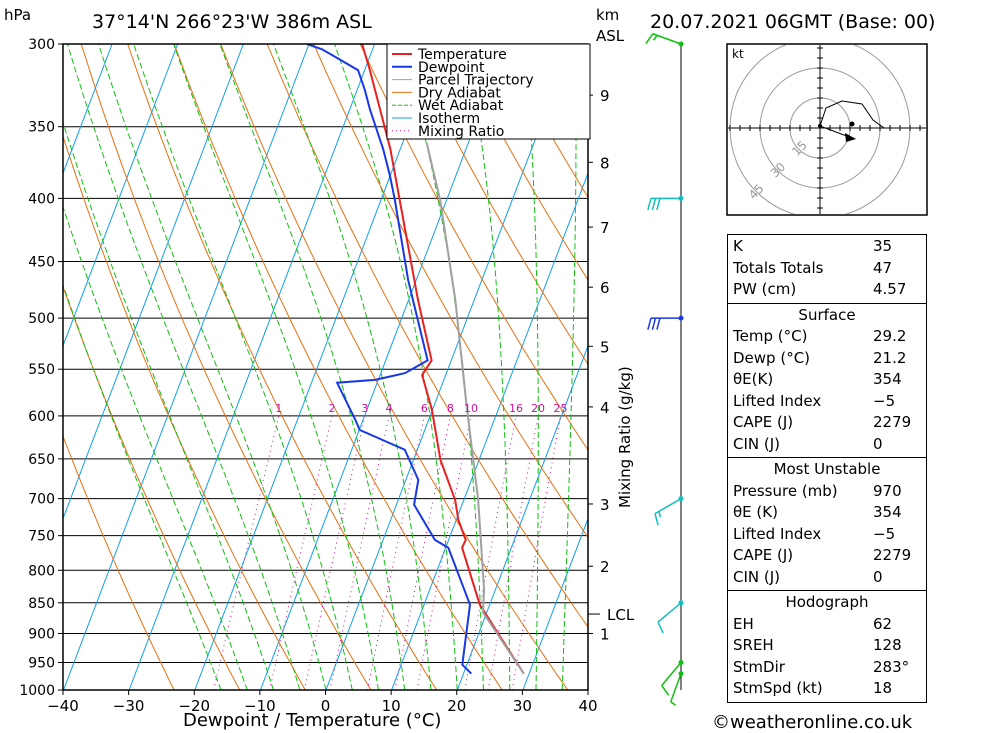  I want to click on datetime-title: 20.07.2021 06GMT (Base: 00), so click(792, 22).